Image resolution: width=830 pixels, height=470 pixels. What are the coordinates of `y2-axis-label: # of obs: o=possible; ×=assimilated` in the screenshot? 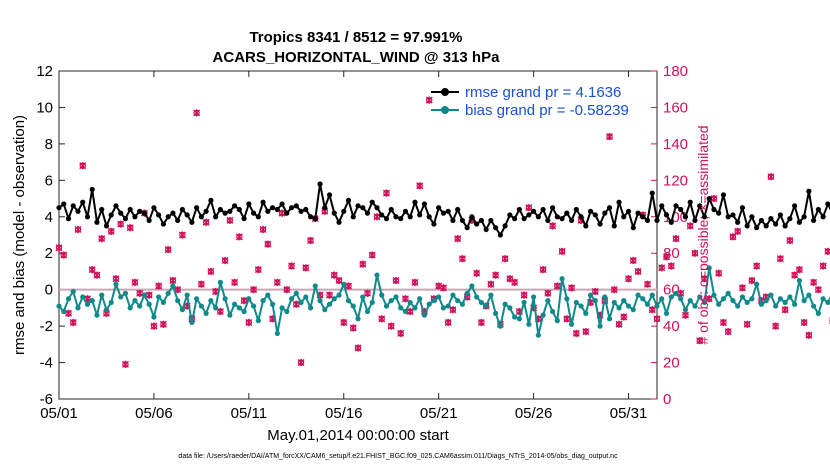 It's located at (703, 234).